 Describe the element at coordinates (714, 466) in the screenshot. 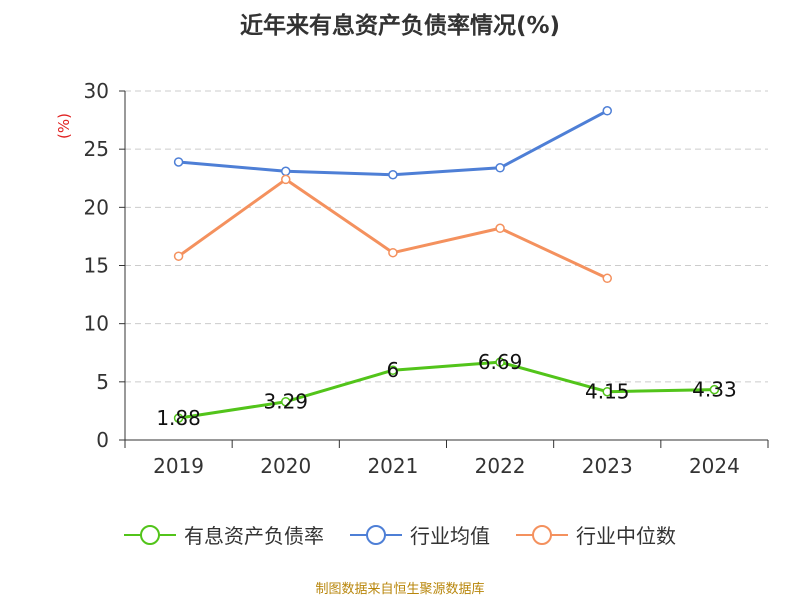

I see `x-tick-label: 2024` at that location.